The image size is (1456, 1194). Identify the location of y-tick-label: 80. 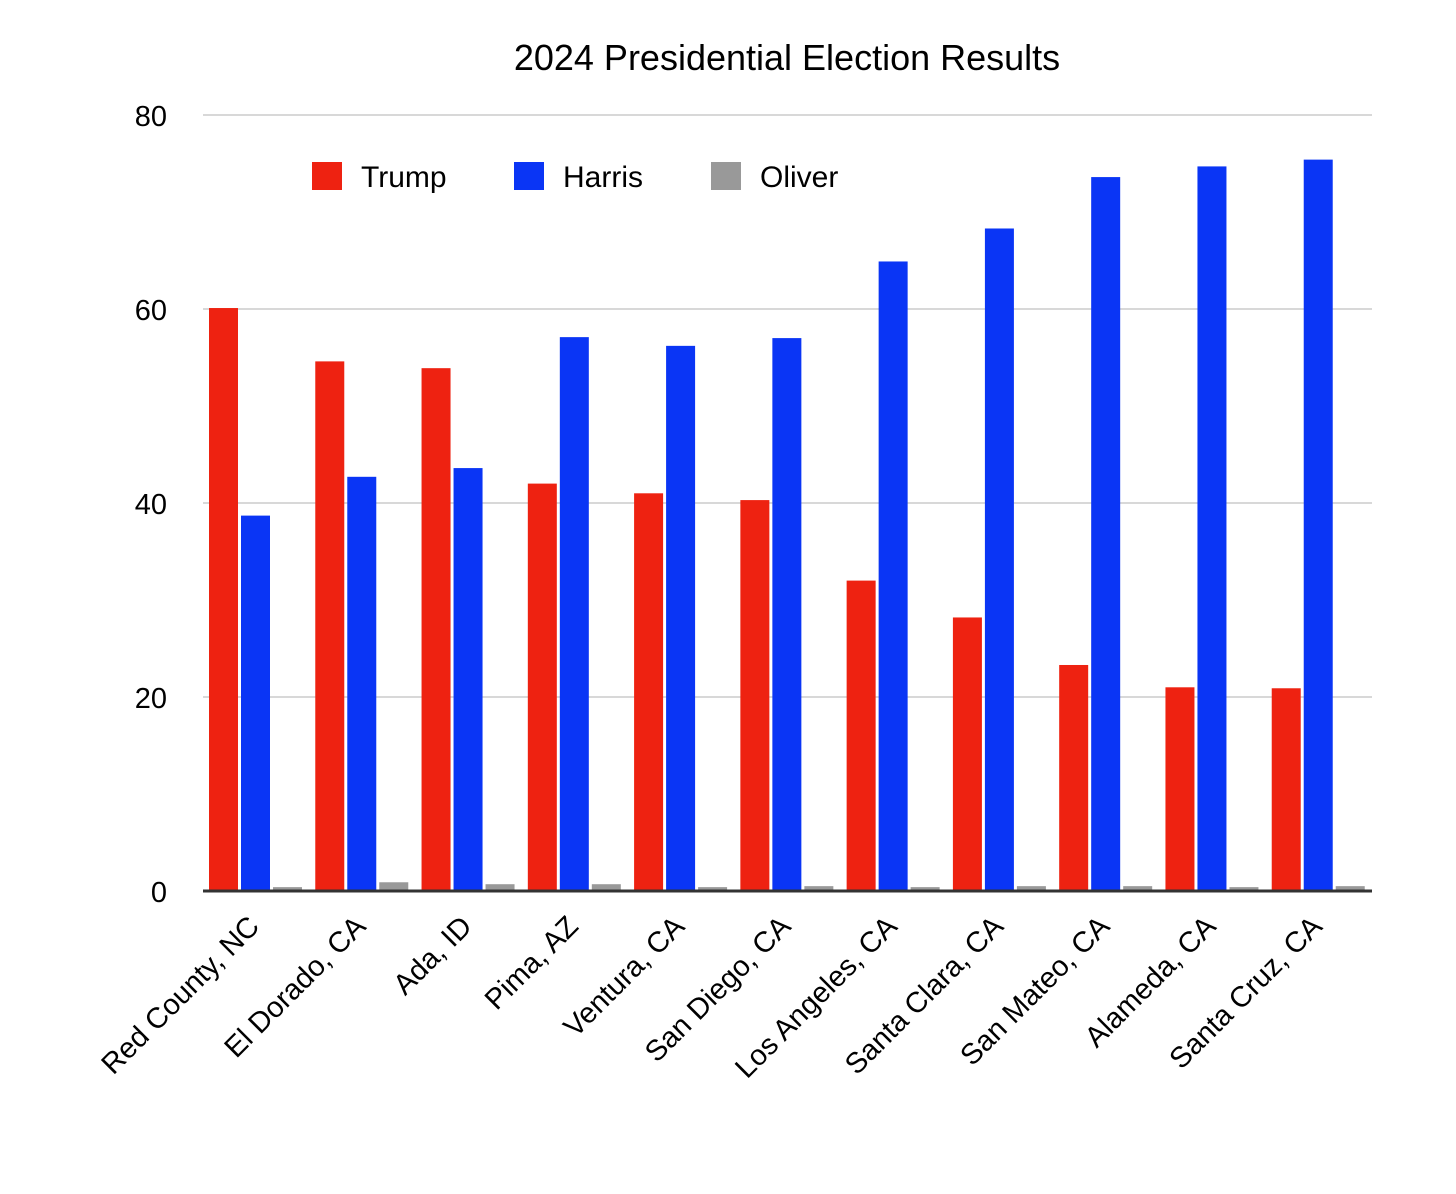
(151, 117).